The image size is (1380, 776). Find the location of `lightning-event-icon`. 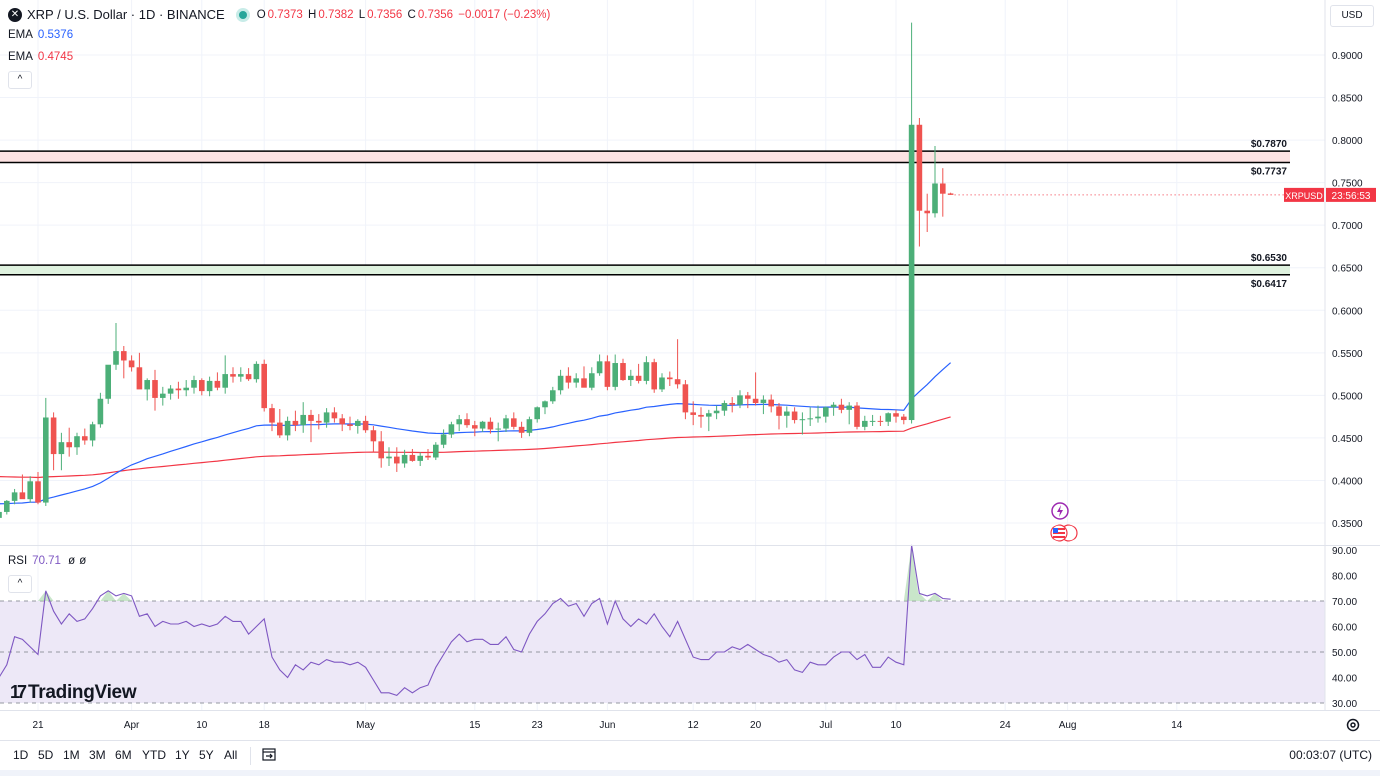

lightning-event-icon is located at coordinates (1060, 511).